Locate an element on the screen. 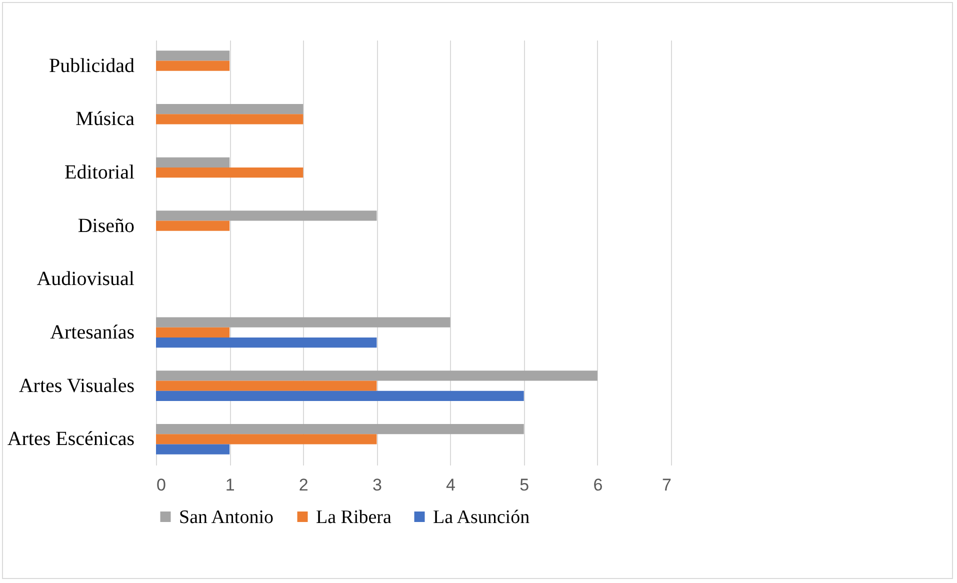  y-tick-label: Audiovisual is located at coordinates (85, 279).